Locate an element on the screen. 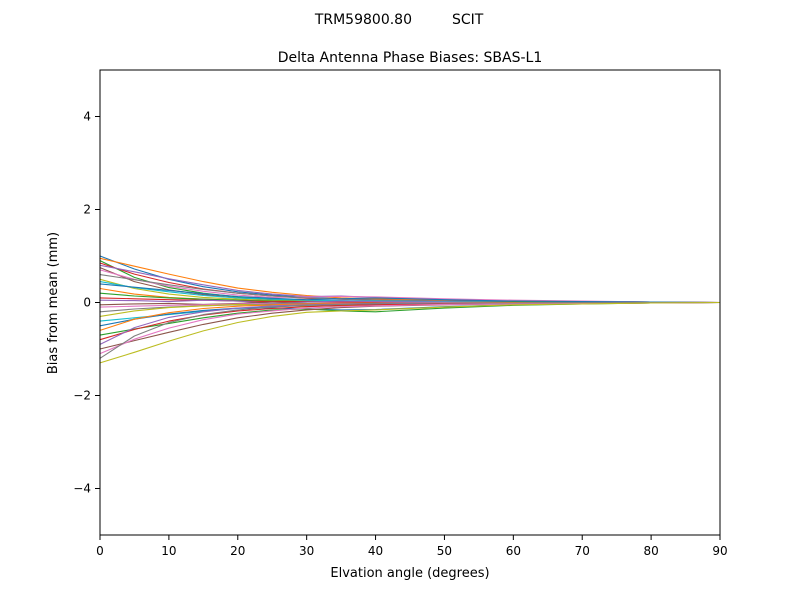 This screenshot has width=800, height=600. x-tick-label: 90 is located at coordinates (719, 551).